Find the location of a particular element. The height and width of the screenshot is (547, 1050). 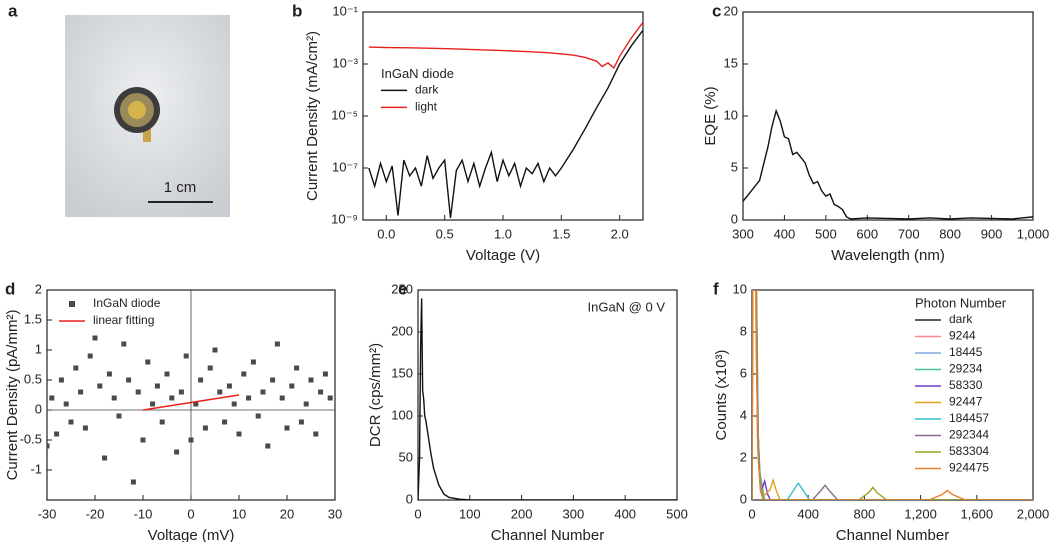

legend-label: 92447 is located at coordinates (966, 402).